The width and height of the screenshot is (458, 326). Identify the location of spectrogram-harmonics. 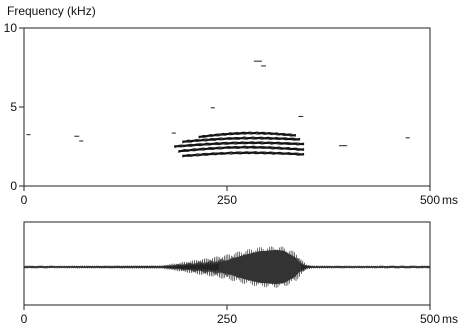
(239, 144).